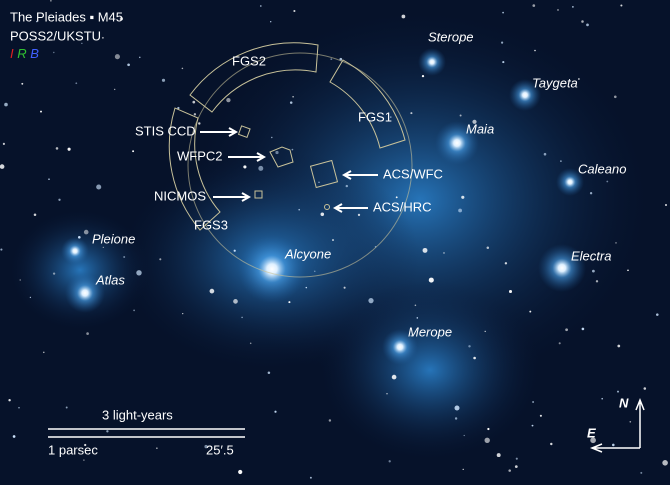  Describe the element at coordinates (55, 35) in the screenshot. I see `survey: POSS2/UKSTU` at that location.